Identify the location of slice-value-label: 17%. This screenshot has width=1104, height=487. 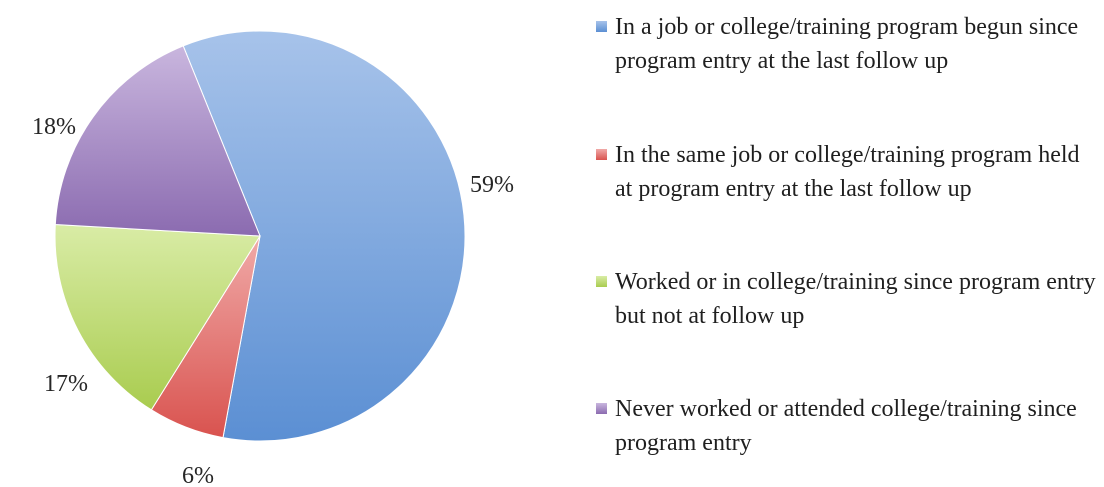
(66, 384).